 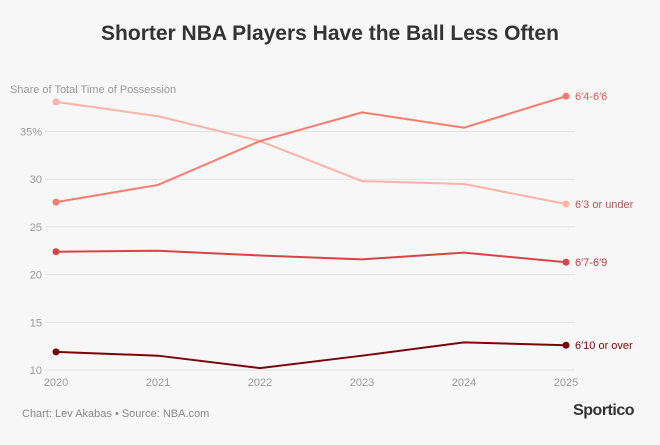 What do you see at coordinates (36, 228) in the screenshot?
I see `y-tick-label: 25` at bounding box center [36, 228].